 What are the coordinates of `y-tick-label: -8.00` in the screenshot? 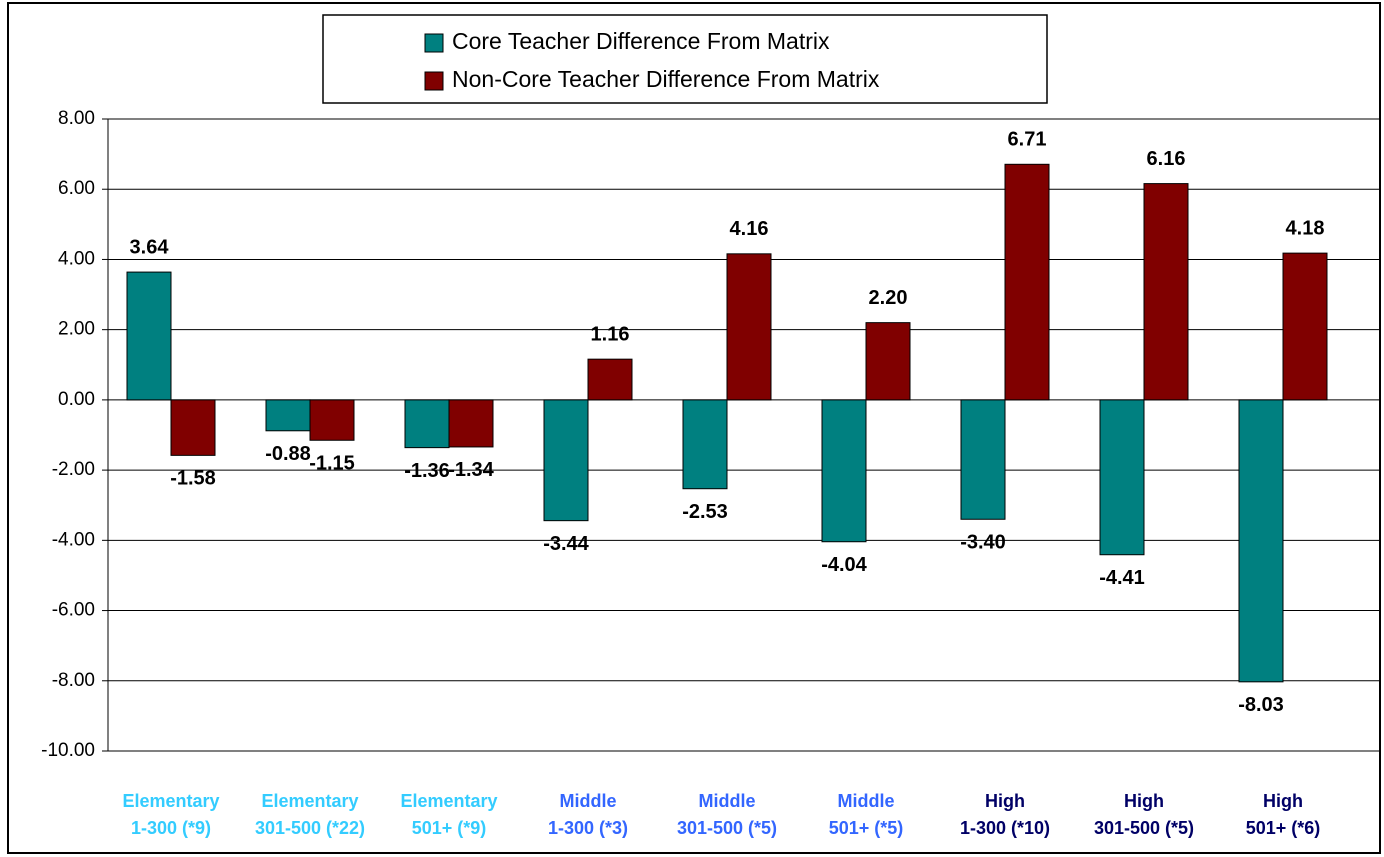 It's located at (73, 680).